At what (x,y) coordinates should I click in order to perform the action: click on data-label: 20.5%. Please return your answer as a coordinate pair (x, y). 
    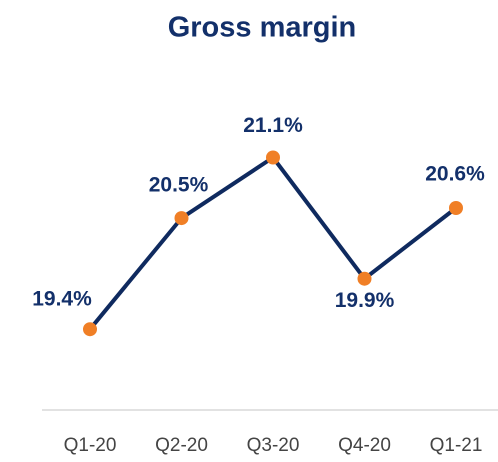
    Looking at the image, I should click on (179, 185).